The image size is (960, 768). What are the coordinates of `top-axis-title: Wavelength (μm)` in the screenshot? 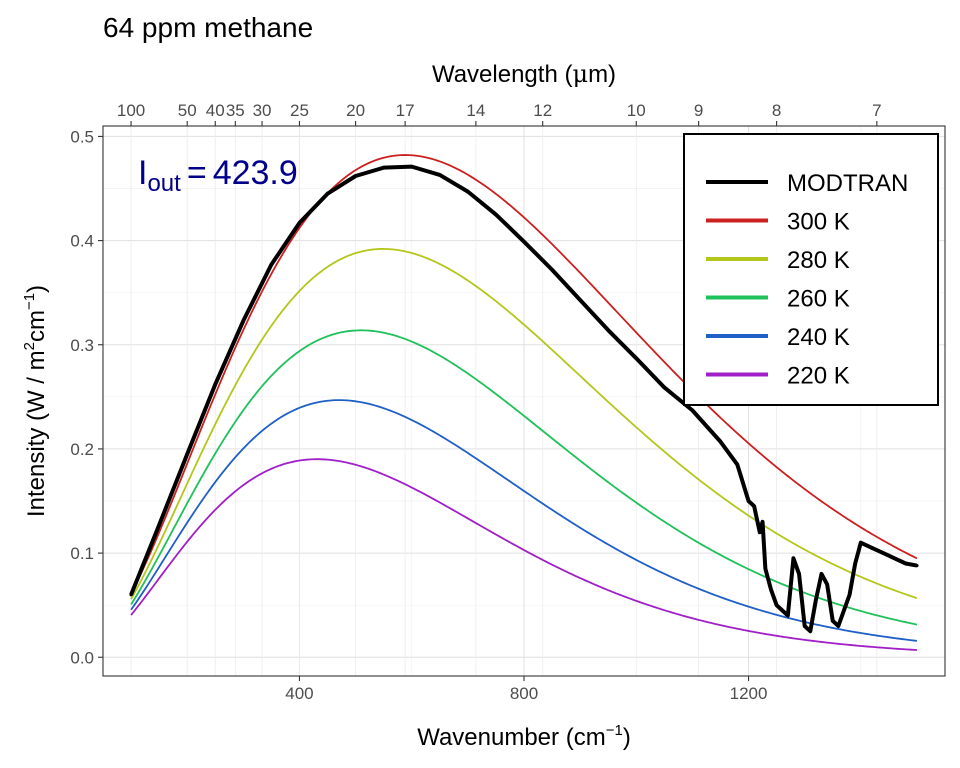 It's located at (524, 74).